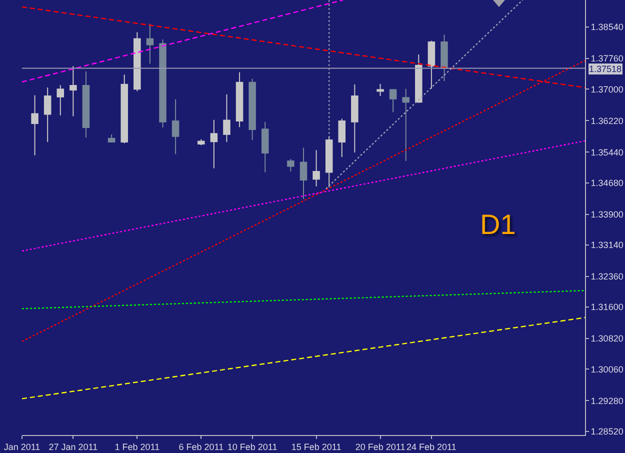  What do you see at coordinates (607, 121) in the screenshot?
I see `y-tick-label: 1.36220` at bounding box center [607, 121].